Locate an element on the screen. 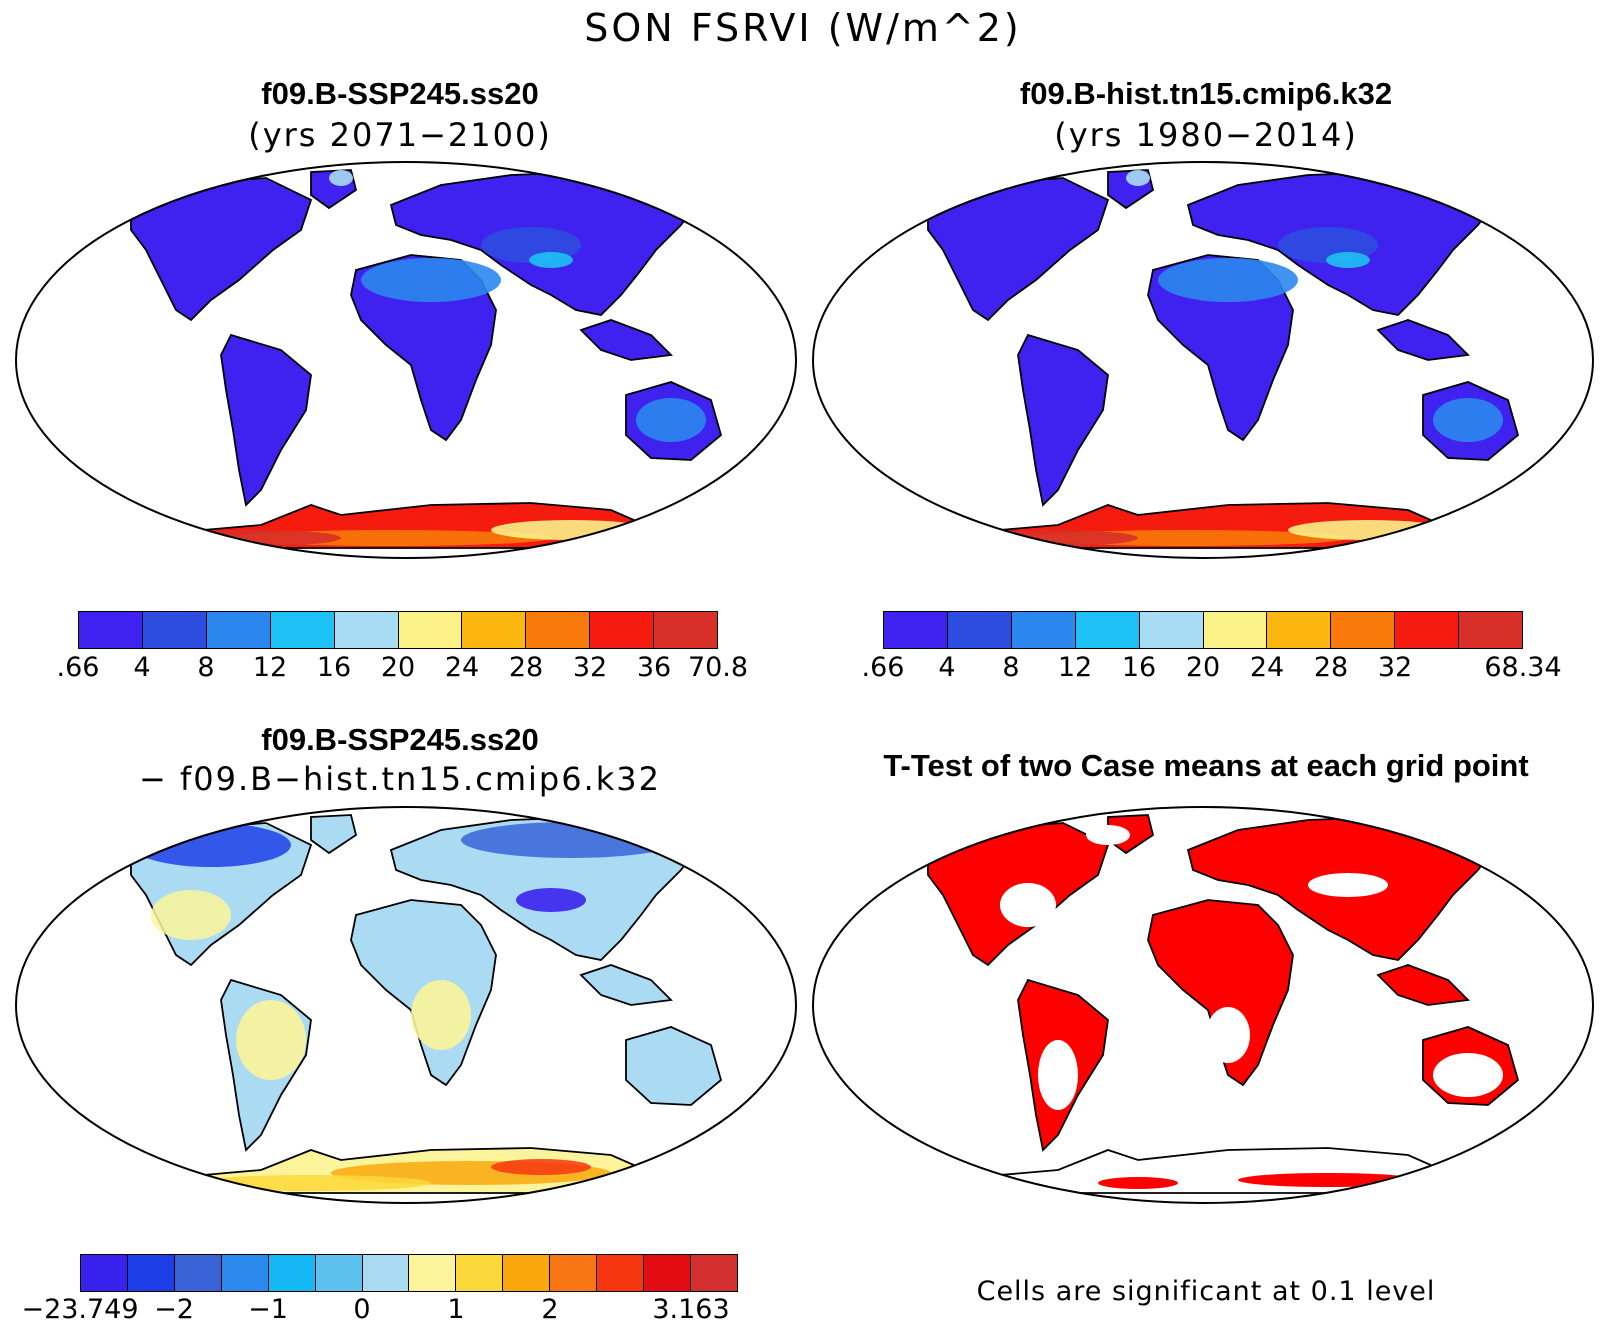  panel-3-title: f09.B-SSP245.ss20 is located at coordinates (400, 739).